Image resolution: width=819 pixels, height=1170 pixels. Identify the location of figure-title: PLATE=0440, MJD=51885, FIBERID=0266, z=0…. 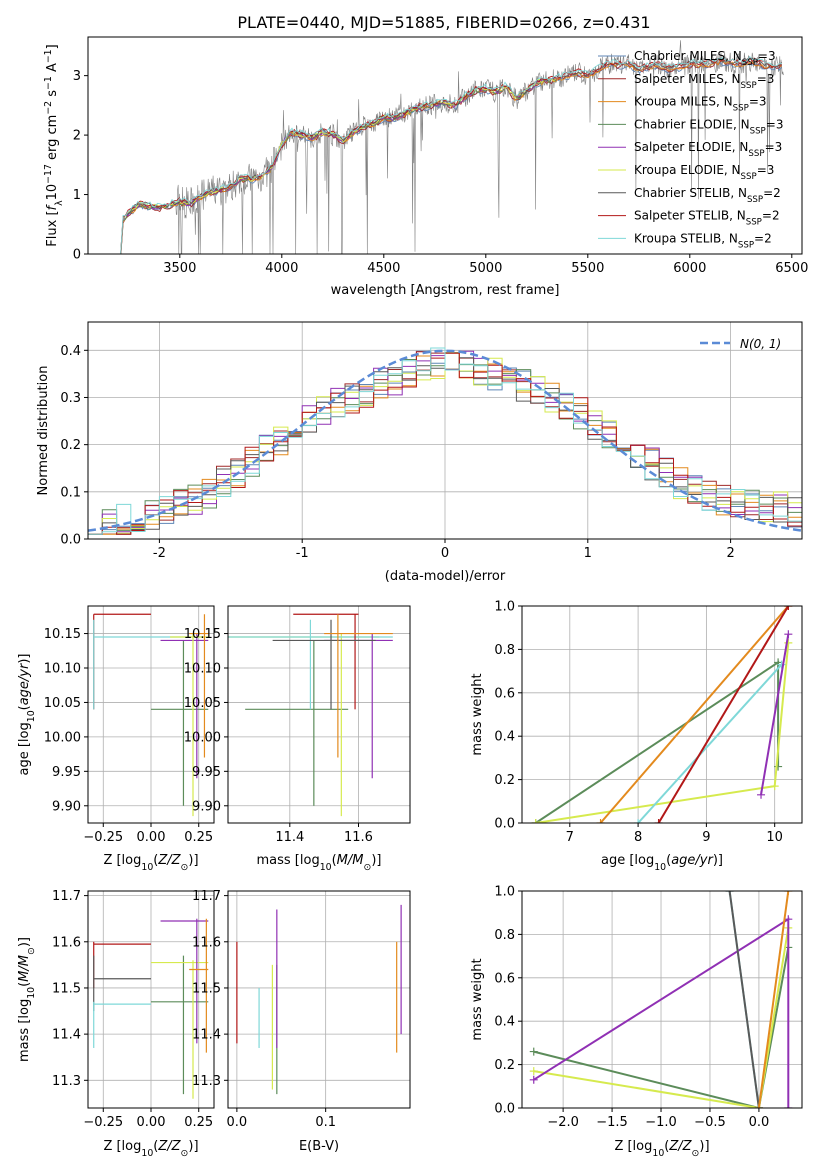
(443, 22).